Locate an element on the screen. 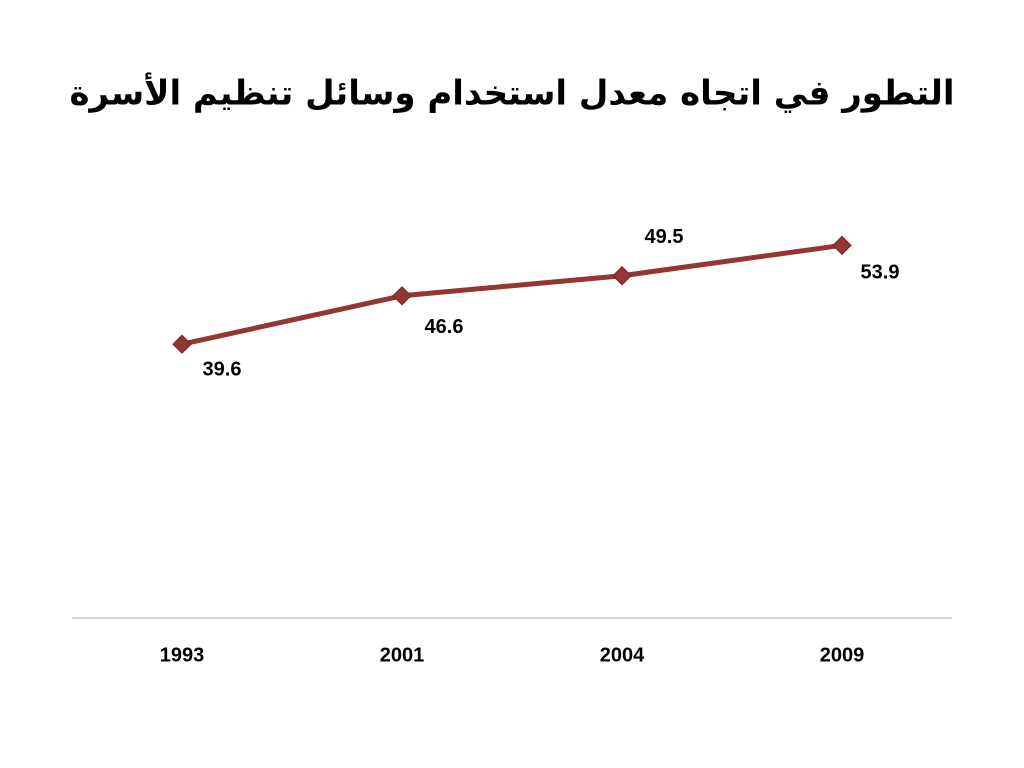 The height and width of the screenshot is (768, 1024). data-label: 39.6 is located at coordinates (222, 369).